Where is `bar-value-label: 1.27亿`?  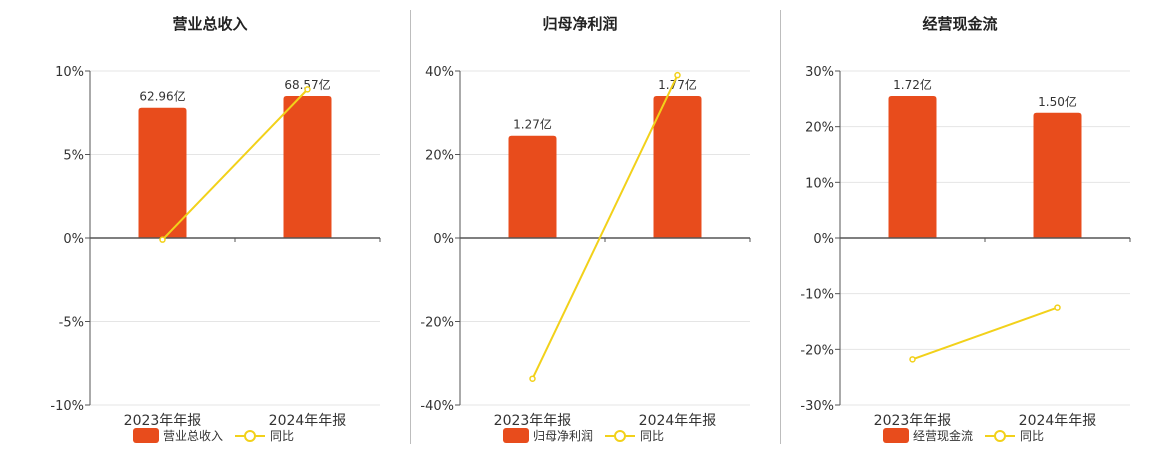
bar-value-label: 1.27亿 is located at coordinates (532, 124).